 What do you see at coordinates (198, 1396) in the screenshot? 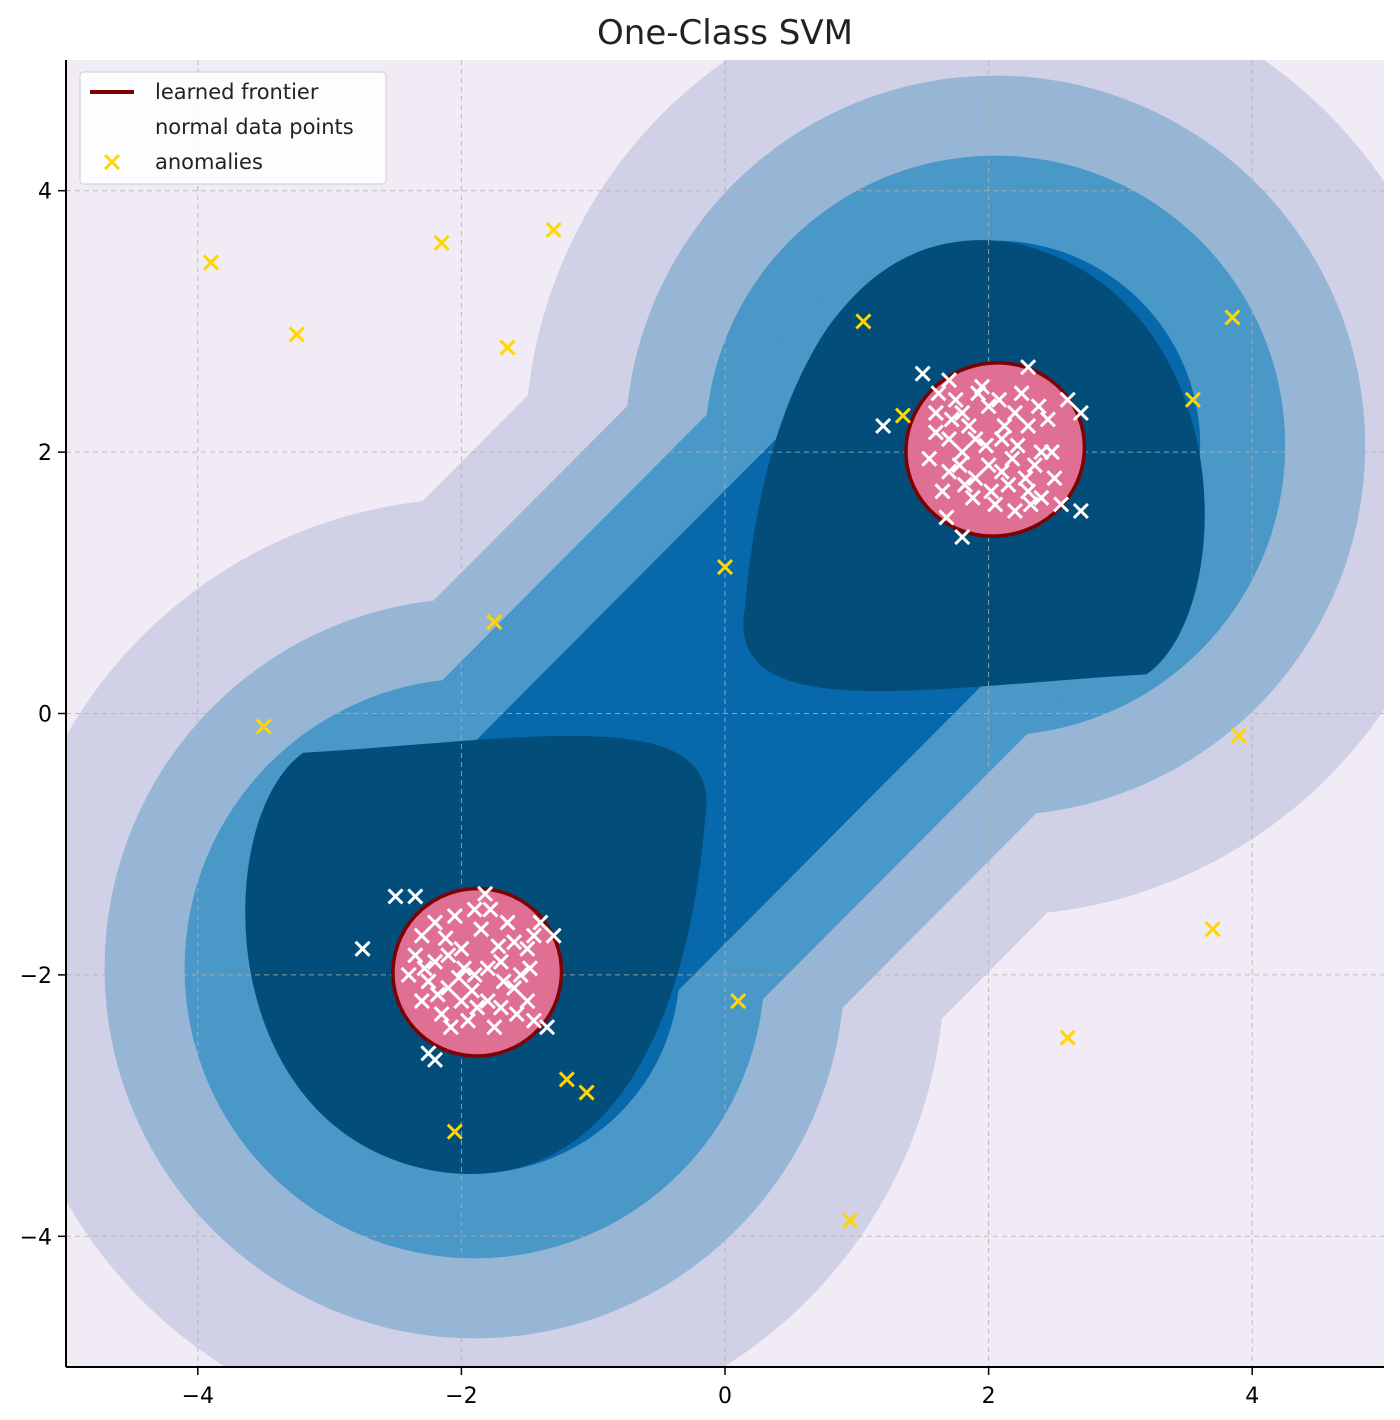
I see `x-tick-label: −4` at bounding box center [198, 1396].